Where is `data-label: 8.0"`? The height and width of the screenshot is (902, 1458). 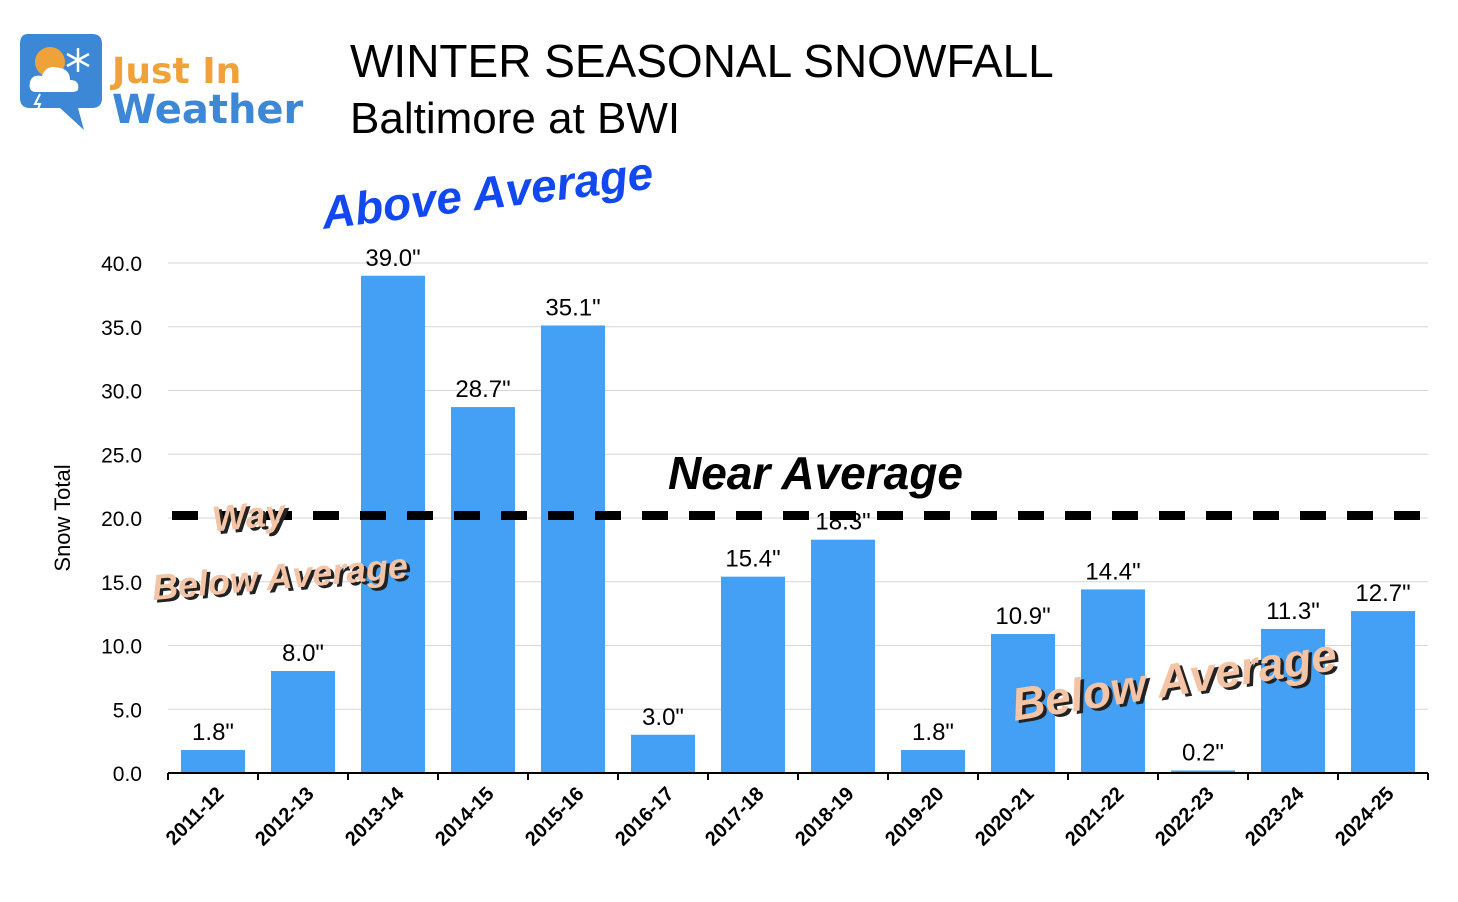
data-label: 8.0" is located at coordinates (303, 653).